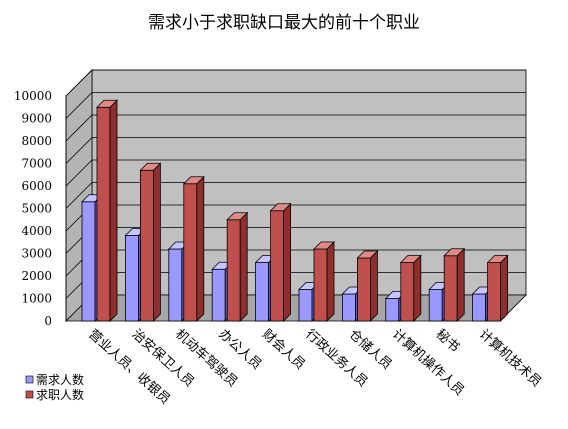 This screenshot has width=568, height=429. What do you see at coordinates (128, 367) in the screenshot?
I see `x-tick-label: 营业人员、收银员` at bounding box center [128, 367].